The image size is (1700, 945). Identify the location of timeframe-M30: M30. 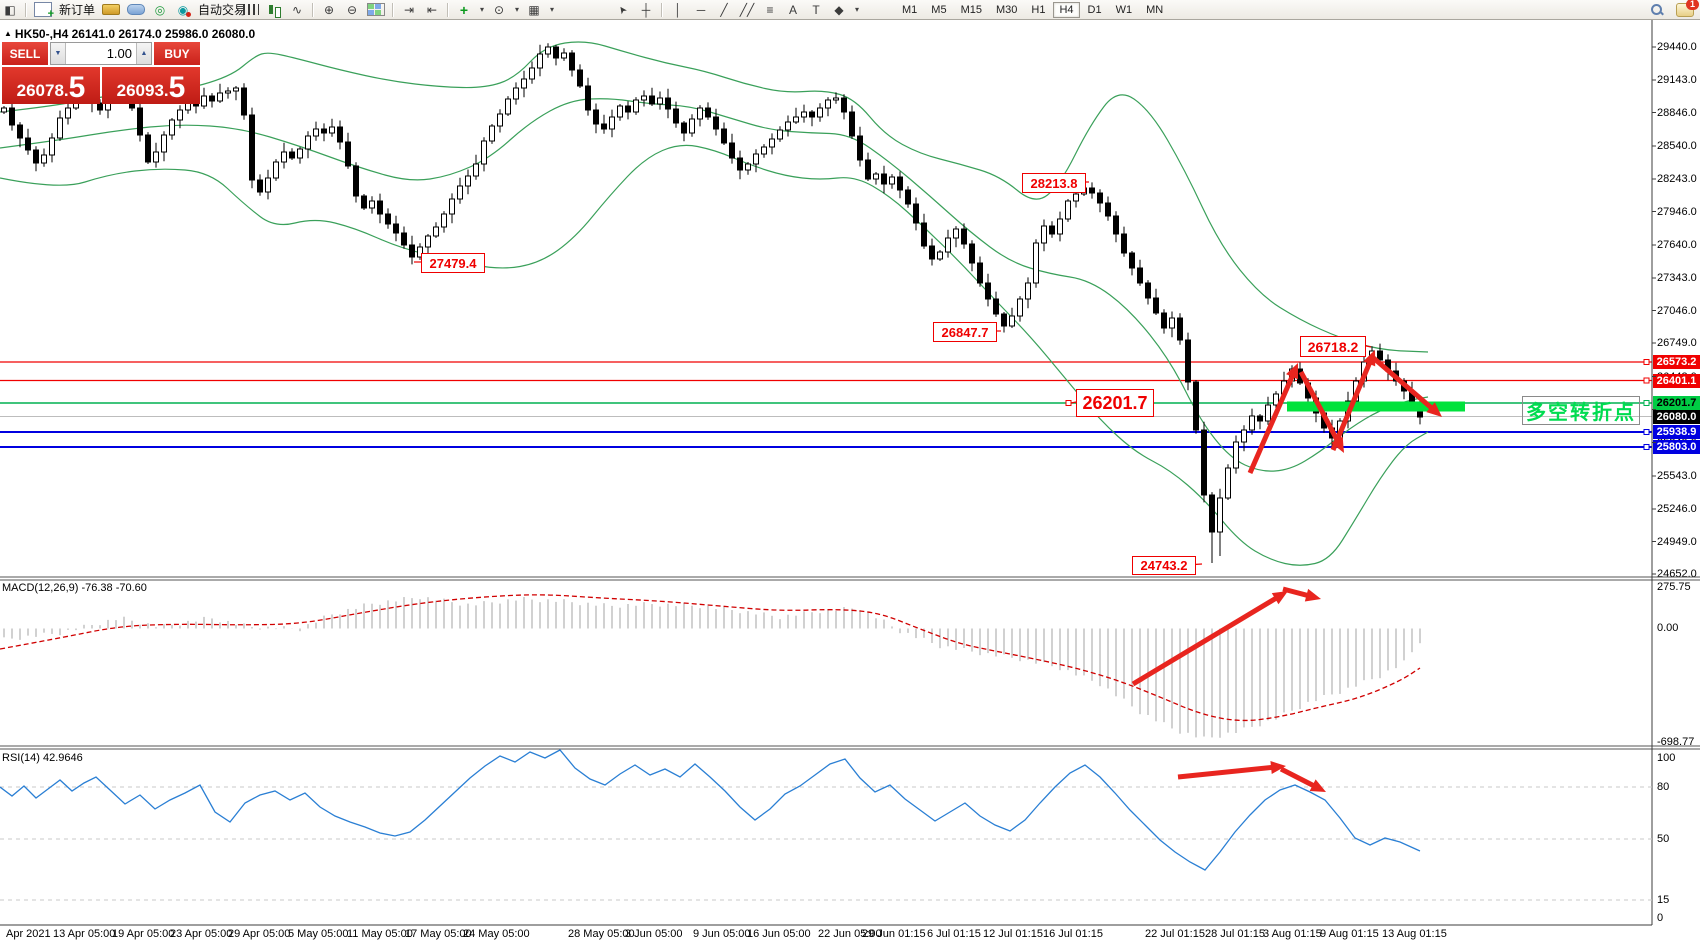
(1006, 9).